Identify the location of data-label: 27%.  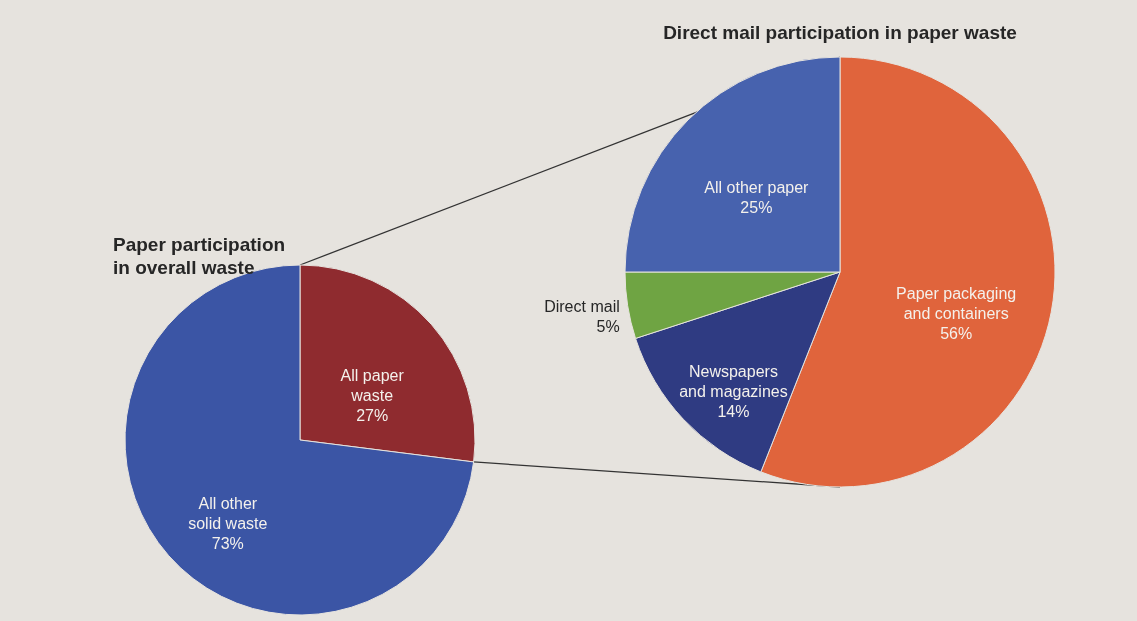
(372, 416).